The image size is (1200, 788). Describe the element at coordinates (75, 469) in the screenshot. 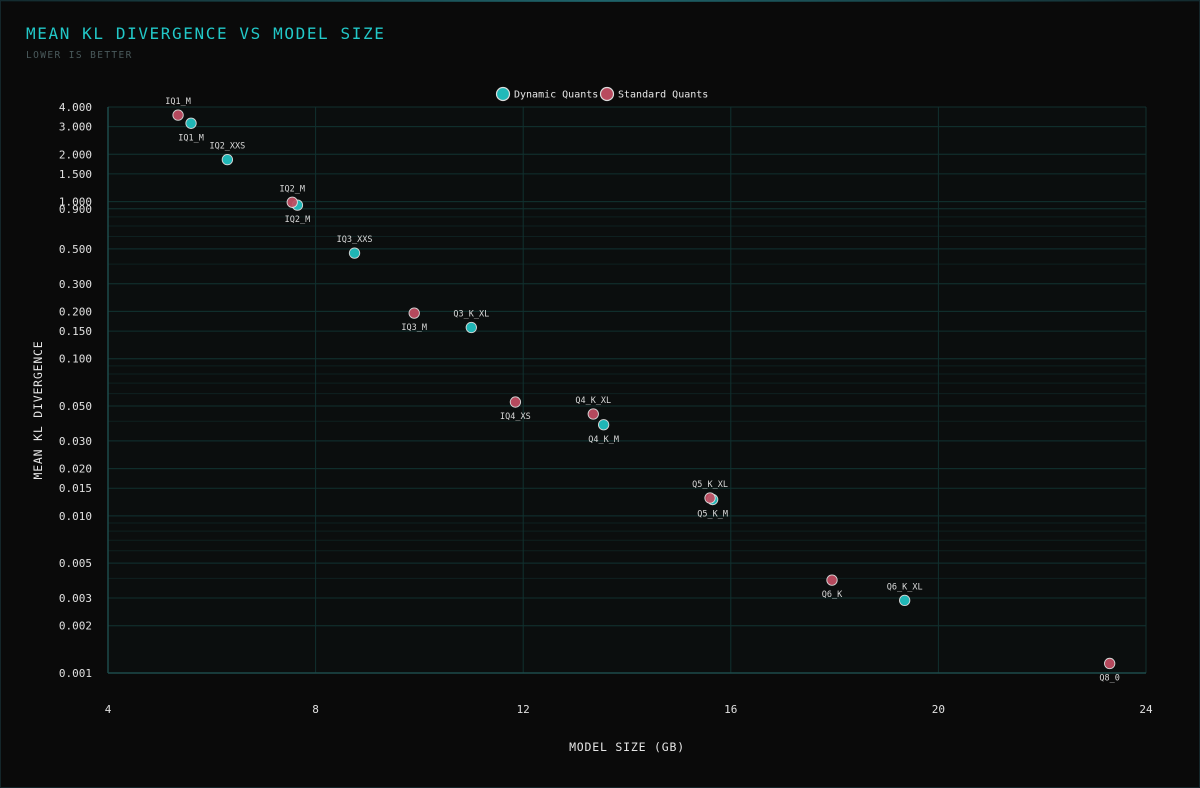

I see `y-tick-label: 0.020` at that location.